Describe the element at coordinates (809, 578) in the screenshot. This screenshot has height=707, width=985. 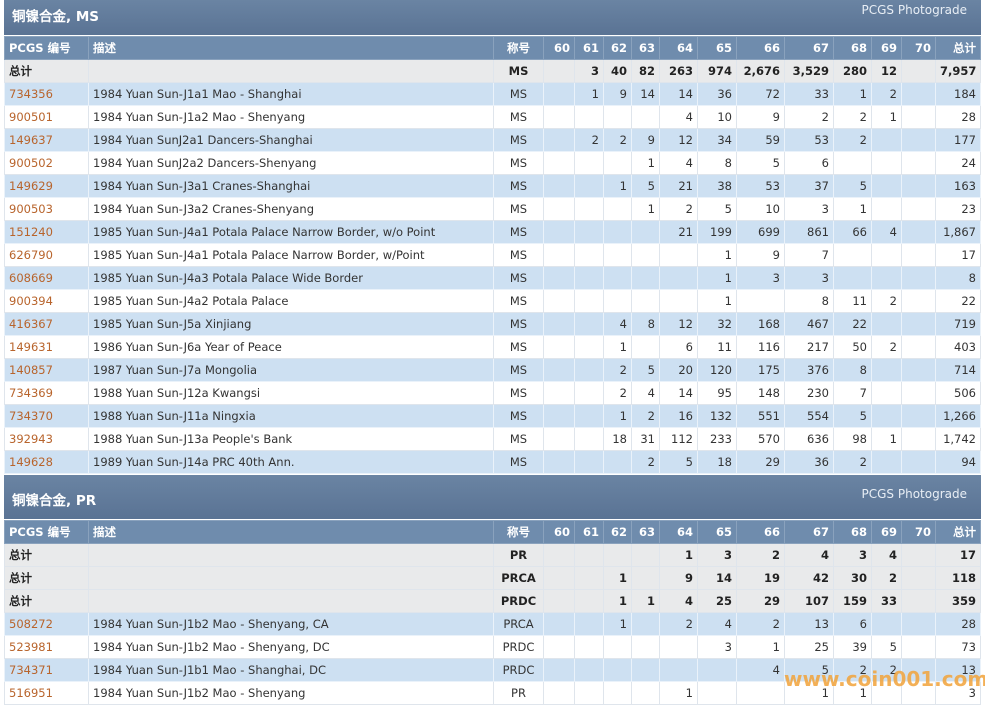
I see `cell: 42` at that location.